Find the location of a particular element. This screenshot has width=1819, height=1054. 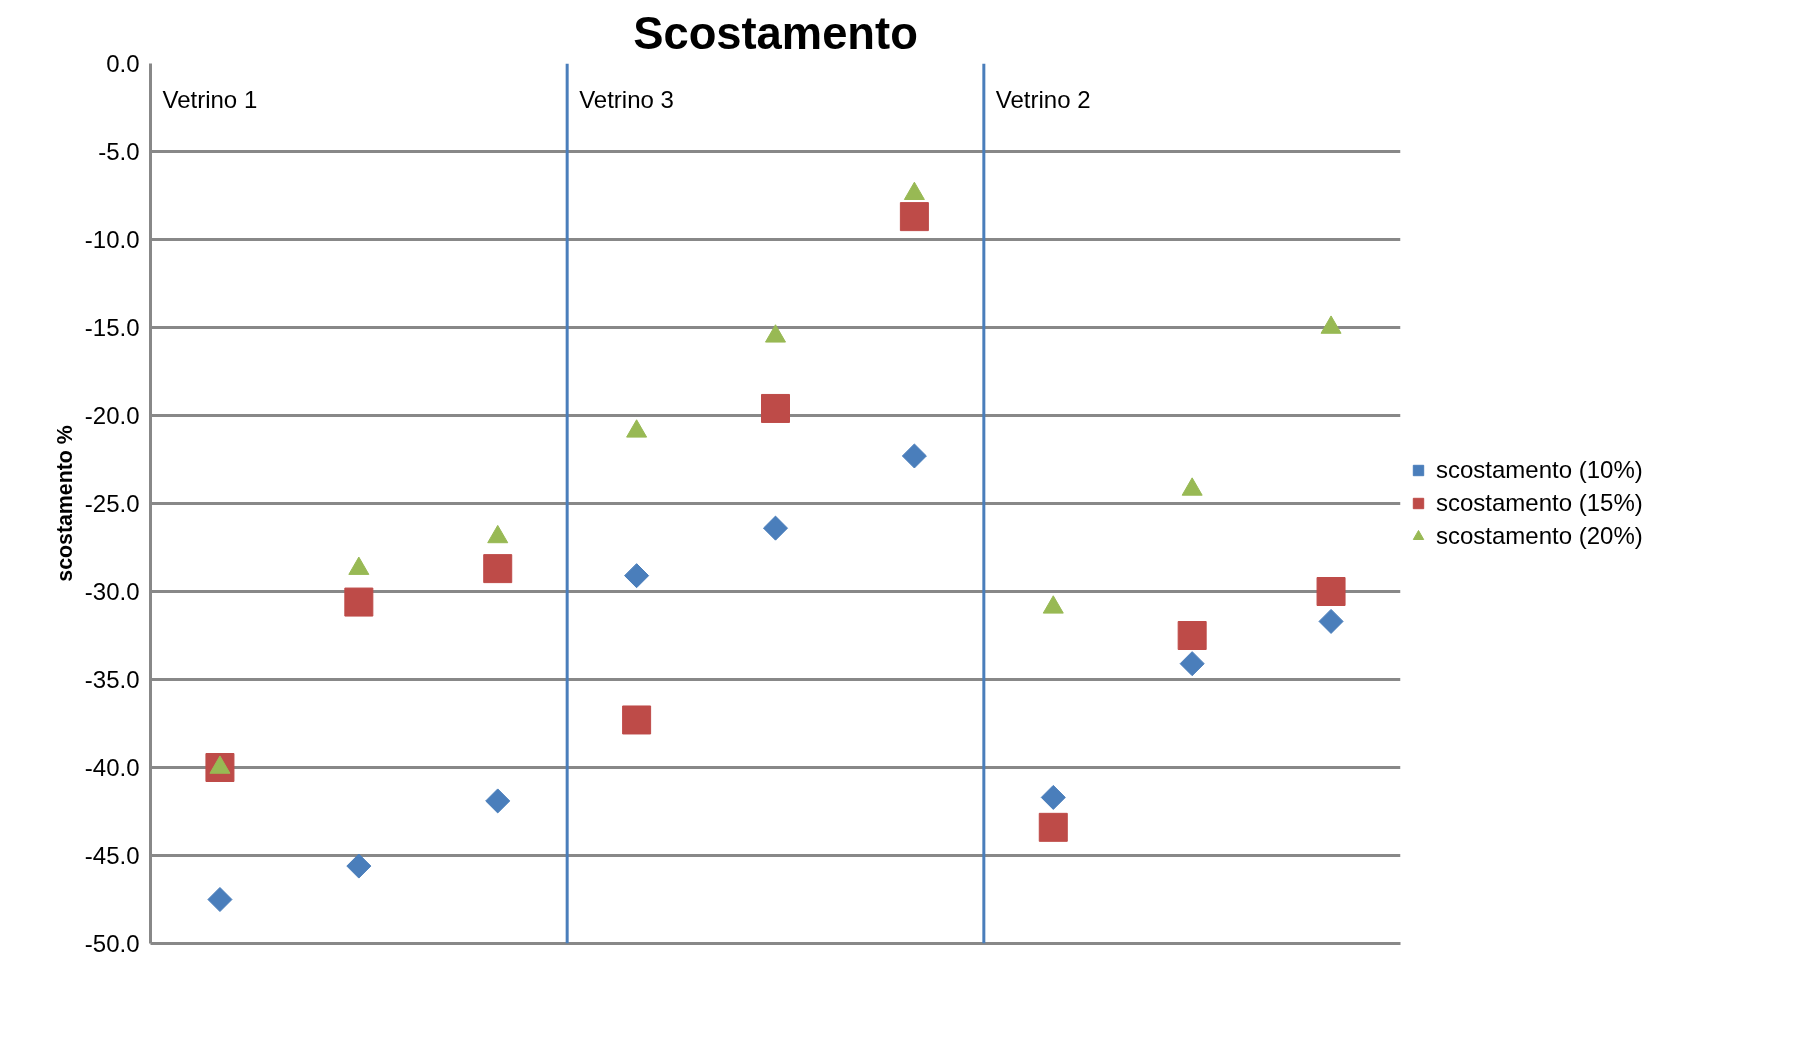

y-axis-title: scostamento % is located at coordinates (64, 503).